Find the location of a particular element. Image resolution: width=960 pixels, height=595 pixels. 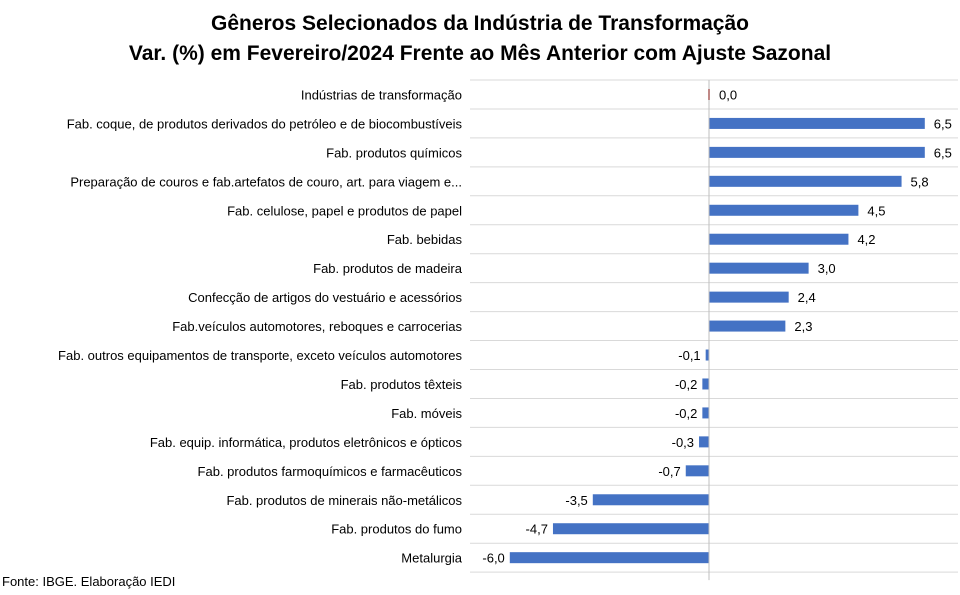

data-label: -3,5 is located at coordinates (576, 500).